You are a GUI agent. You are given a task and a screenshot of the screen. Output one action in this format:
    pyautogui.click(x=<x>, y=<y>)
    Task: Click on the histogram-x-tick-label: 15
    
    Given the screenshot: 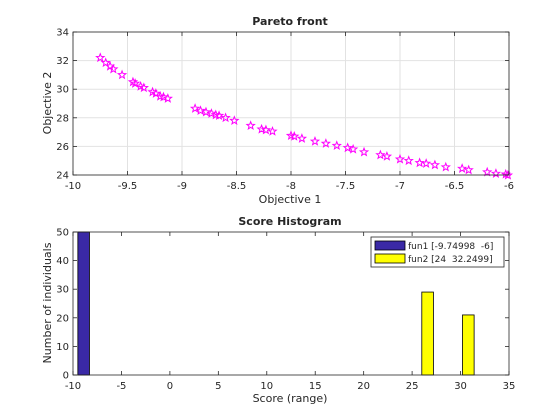 What is the action you would take?
    pyautogui.click(x=315, y=386)
    